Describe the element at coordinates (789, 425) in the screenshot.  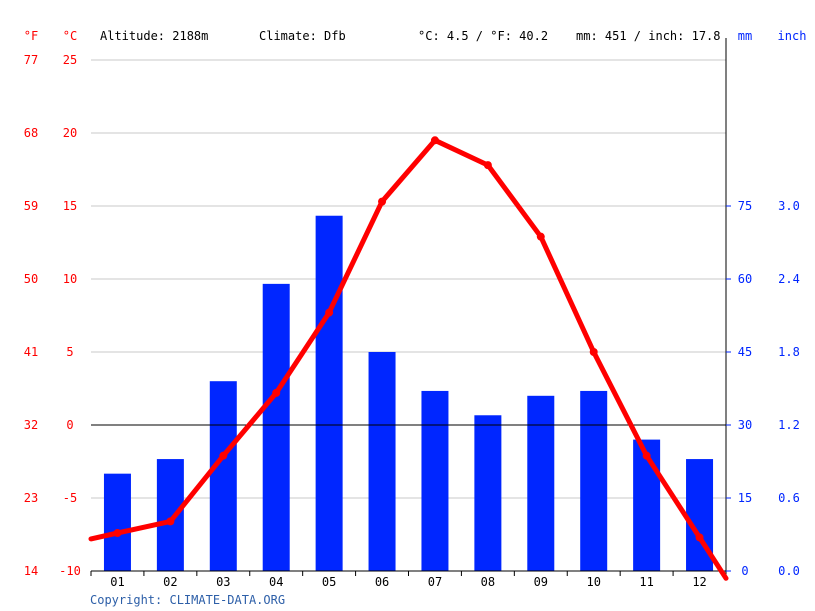
I see `right-inch-tick-label: 1.2` at that location.